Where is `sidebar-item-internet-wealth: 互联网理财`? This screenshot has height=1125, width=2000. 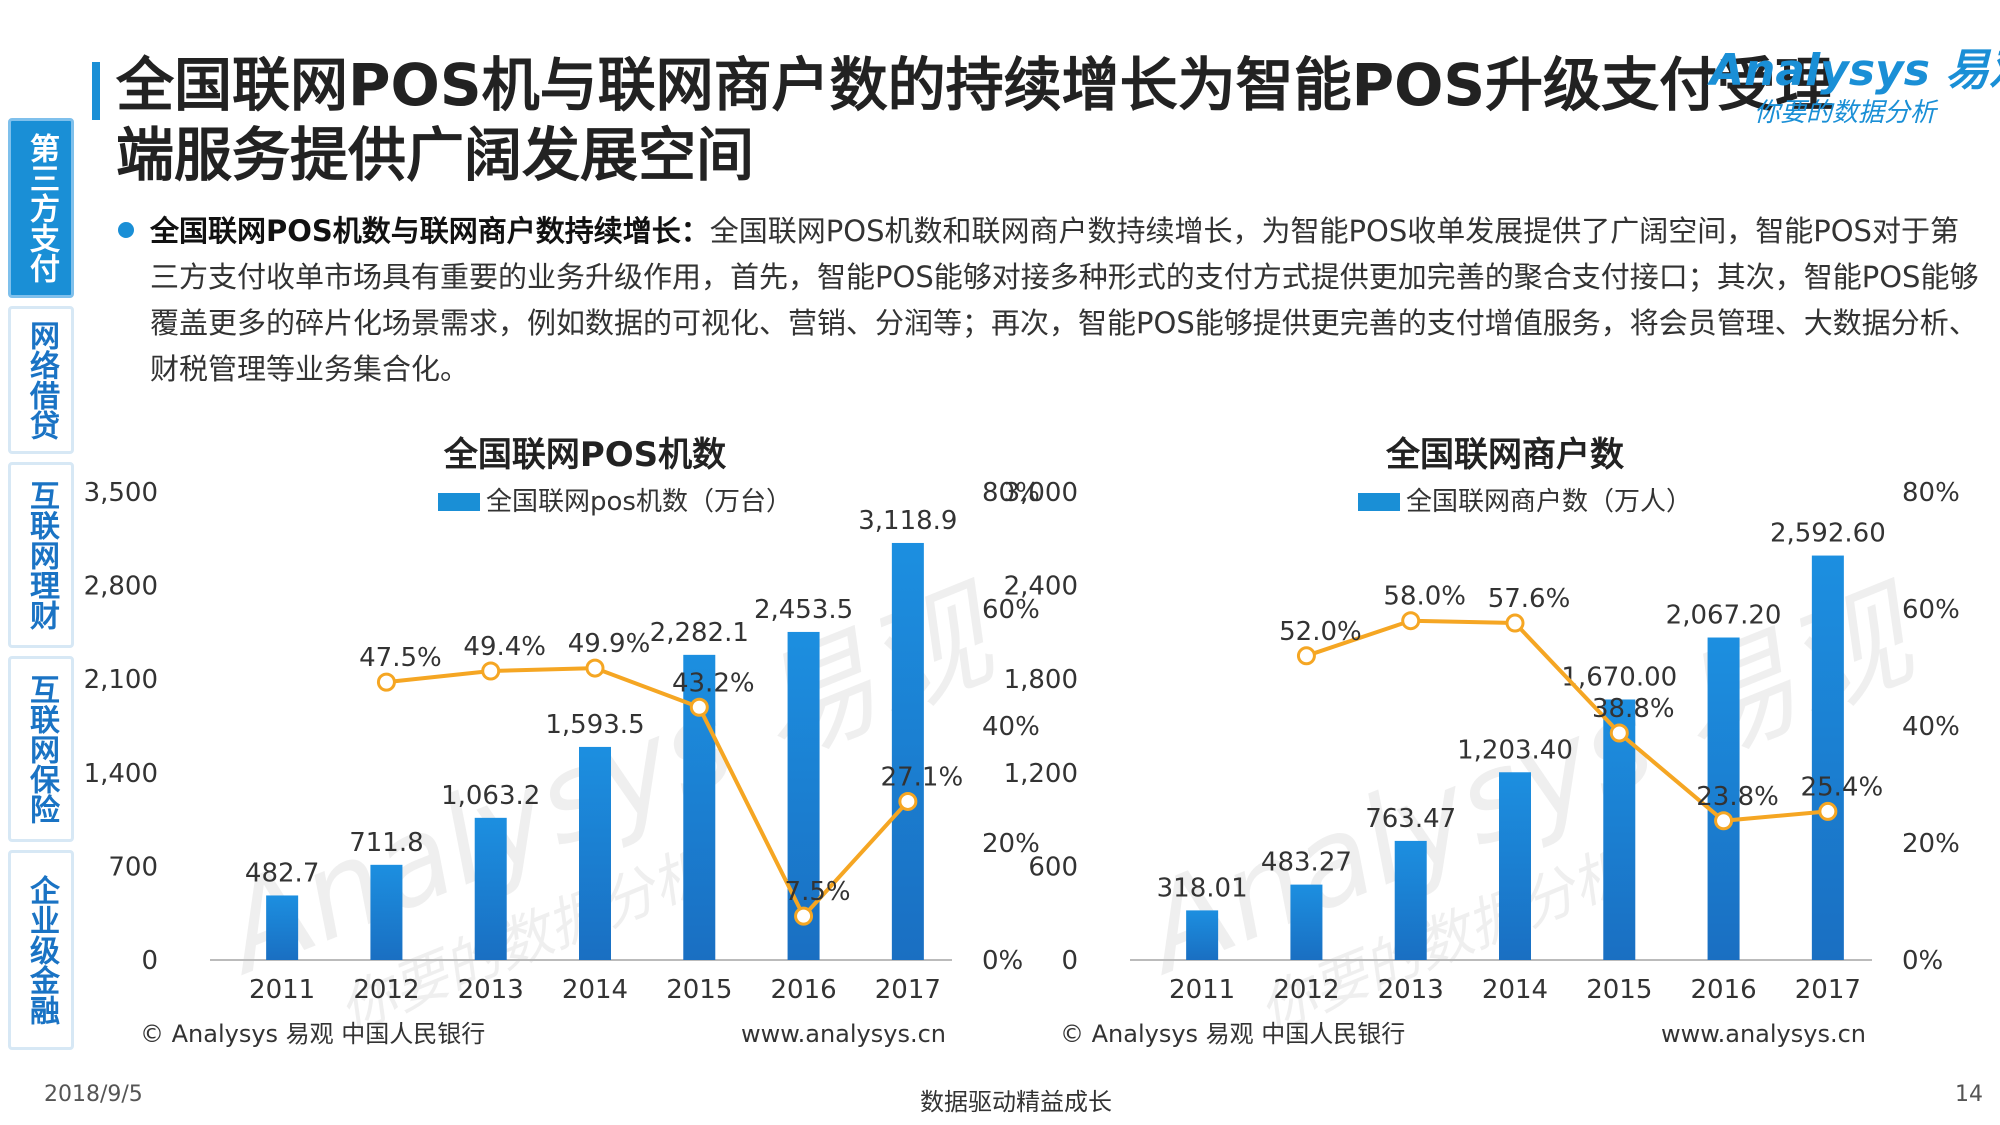 sidebar-item-internet-wealth: 互联网理财 is located at coordinates (41, 555).